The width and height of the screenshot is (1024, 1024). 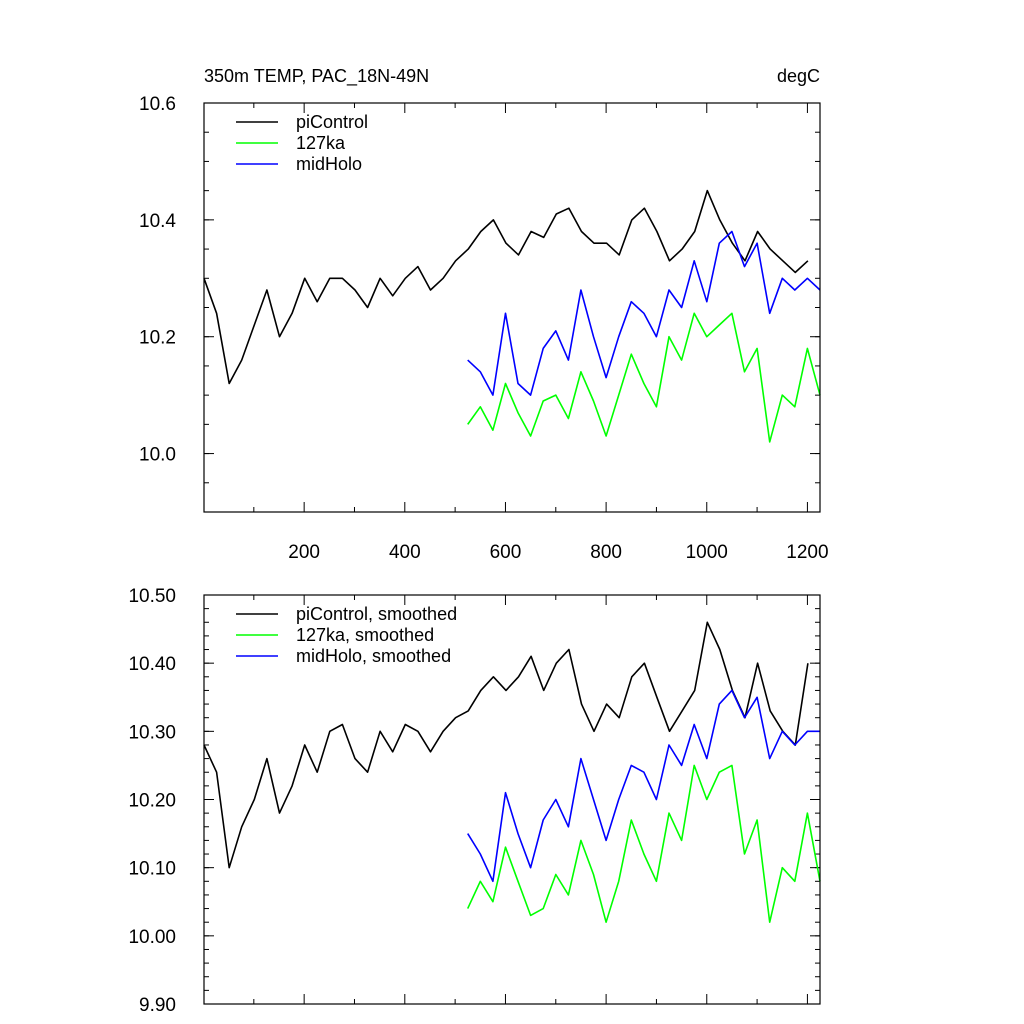 What do you see at coordinates (152, 937) in the screenshot?
I see `y-tick-label: 10.00` at bounding box center [152, 937].